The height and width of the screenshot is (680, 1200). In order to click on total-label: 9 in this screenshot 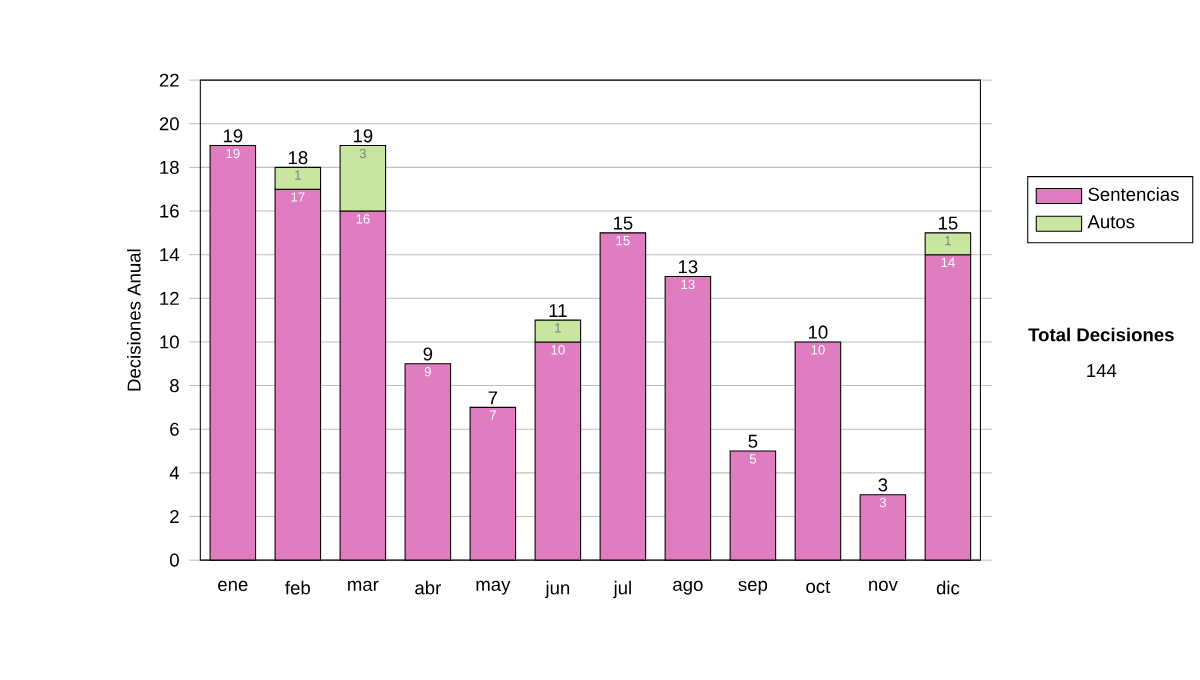, I will do `click(428, 354)`.